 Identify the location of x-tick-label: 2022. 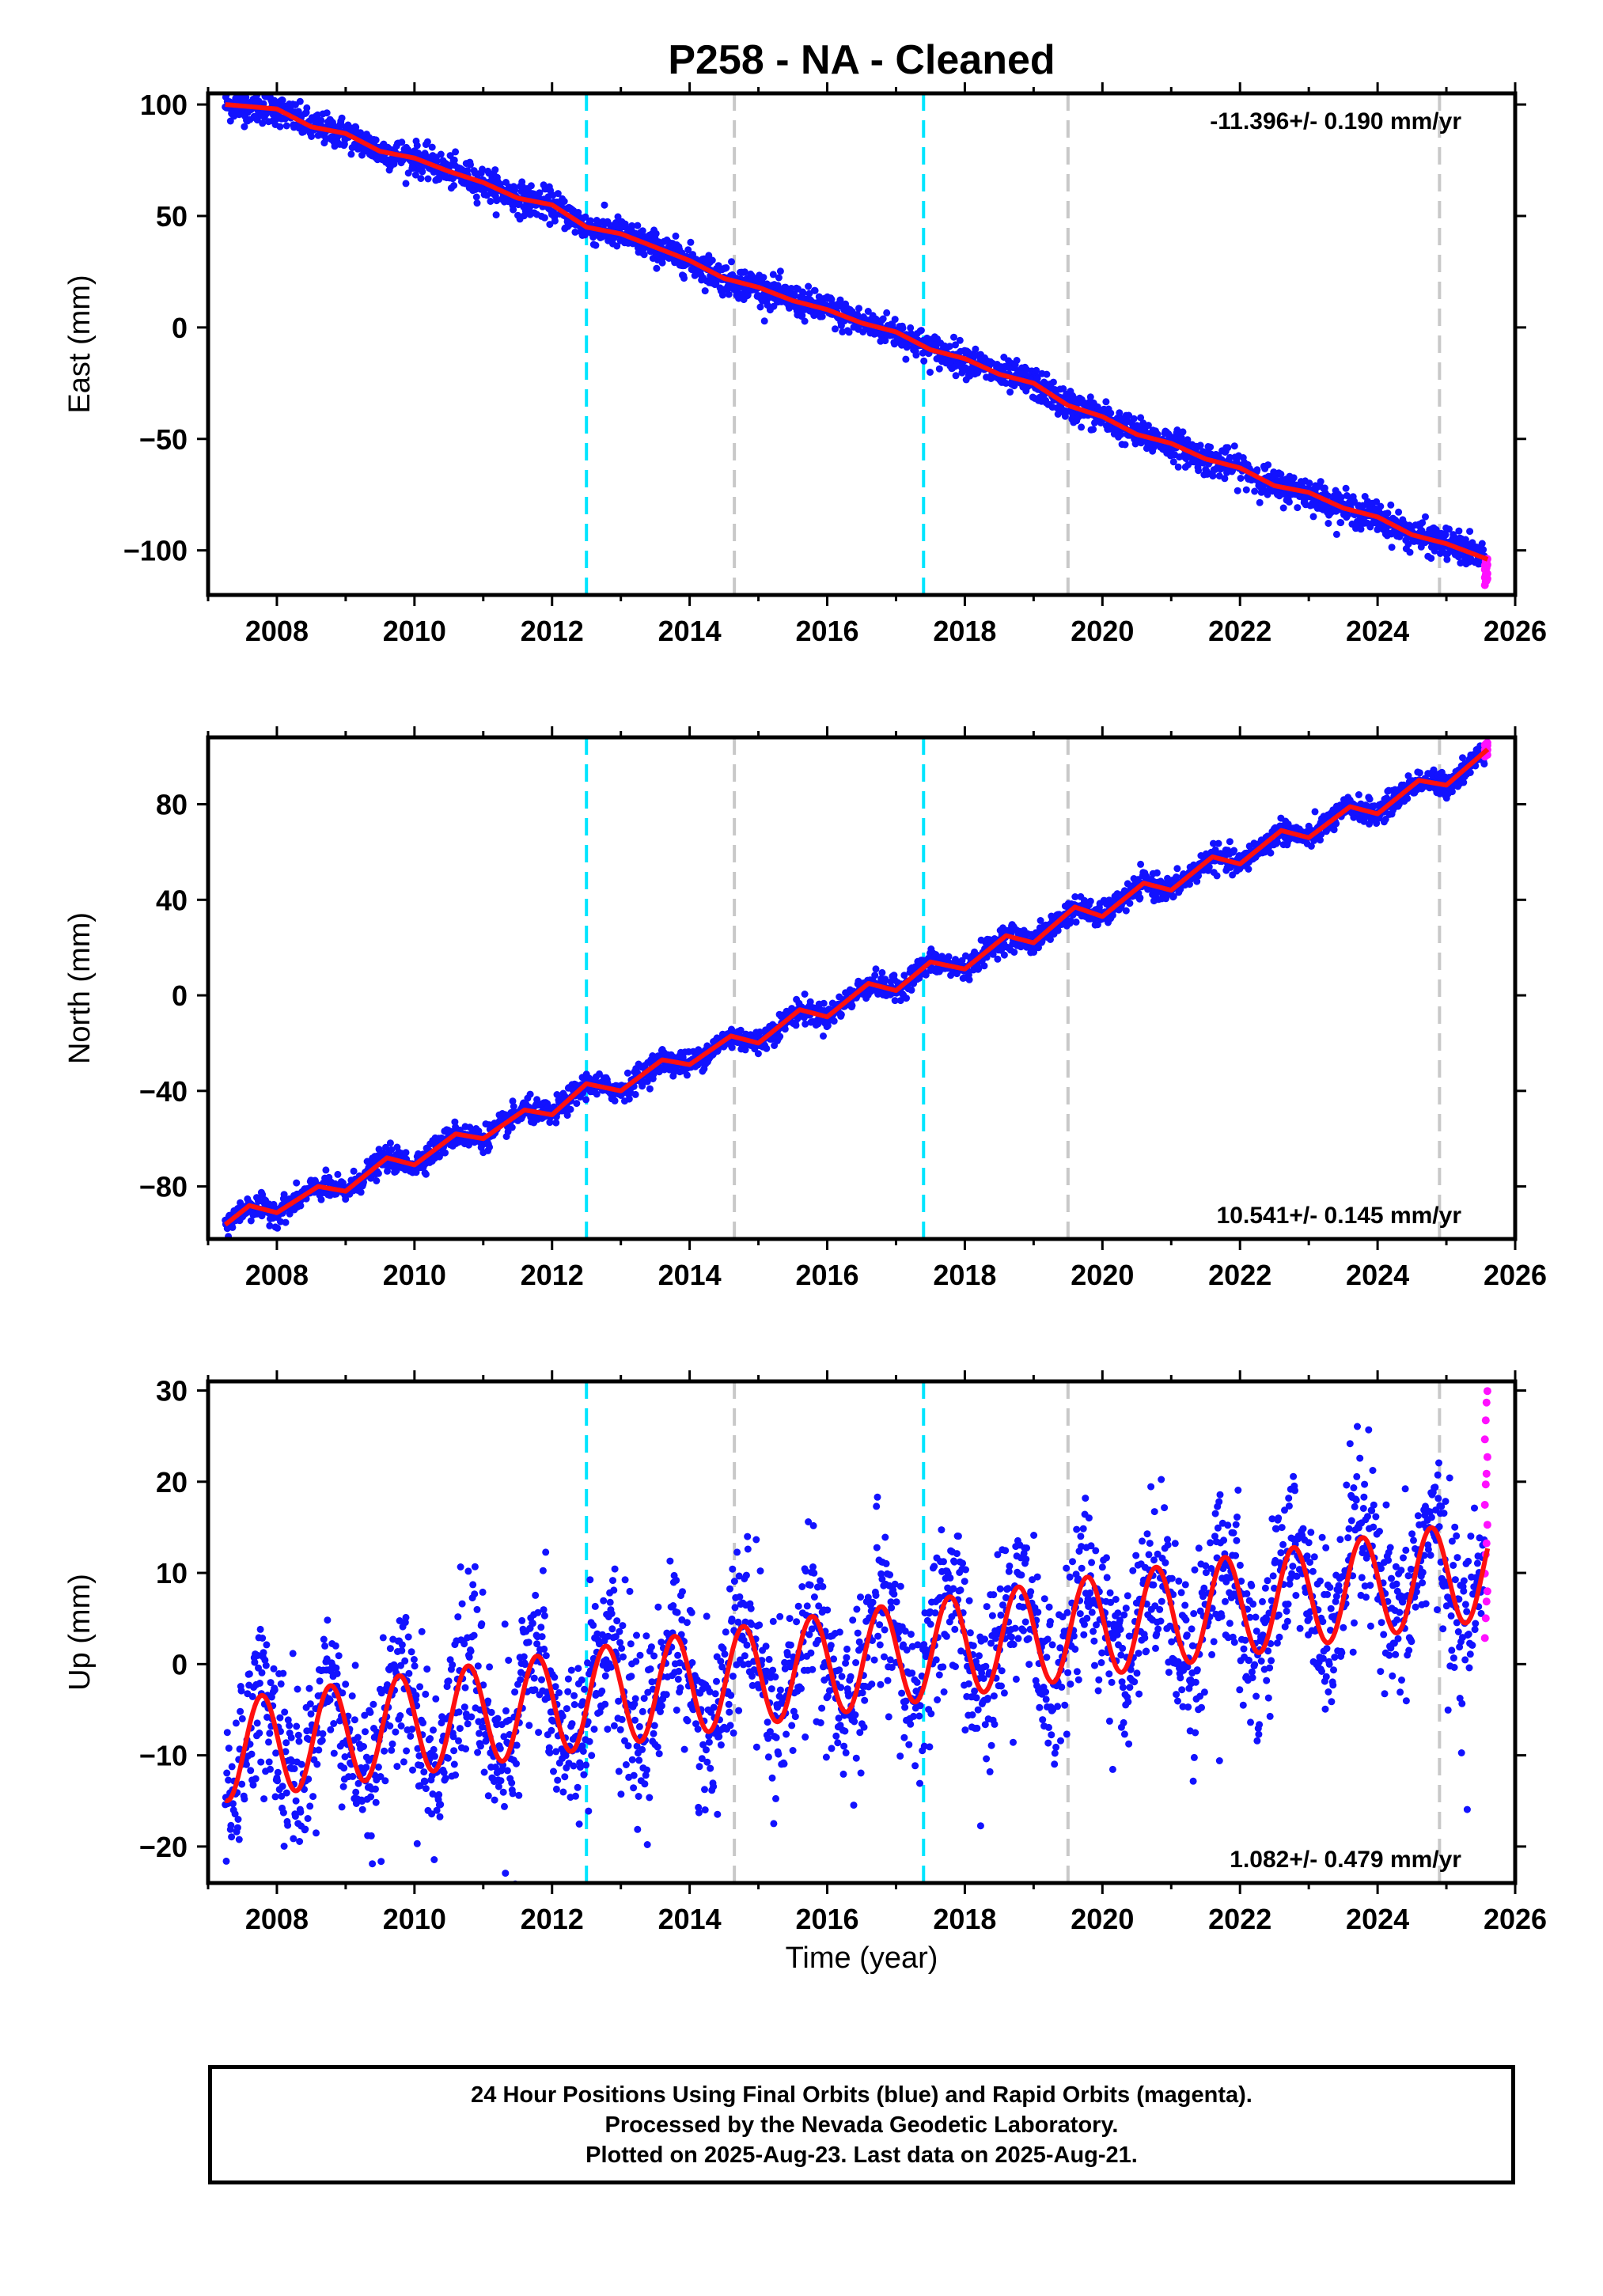
(1239, 1275).